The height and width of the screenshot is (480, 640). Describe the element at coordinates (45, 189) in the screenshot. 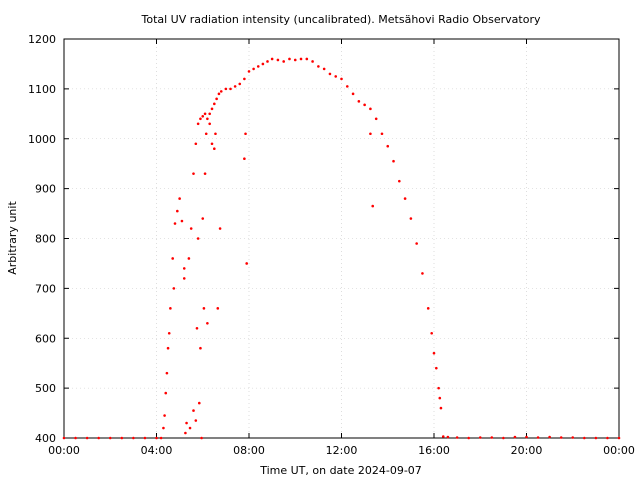

I see `y-tick-label: 900` at that location.